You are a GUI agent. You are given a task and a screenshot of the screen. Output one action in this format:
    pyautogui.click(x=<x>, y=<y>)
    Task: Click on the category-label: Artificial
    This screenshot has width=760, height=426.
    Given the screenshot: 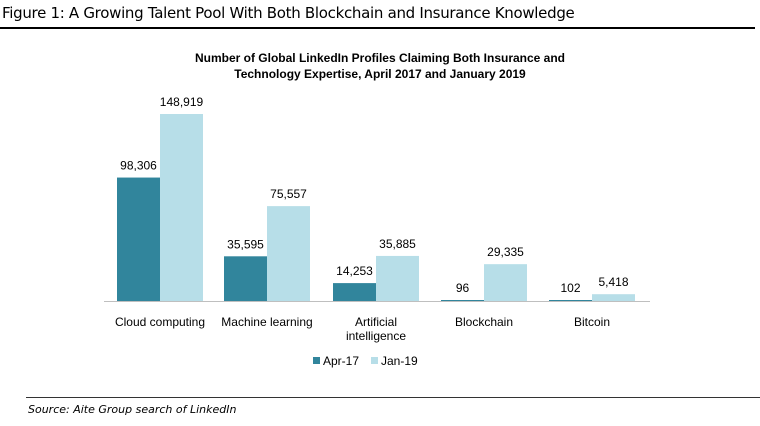 What is the action you would take?
    pyautogui.click(x=376, y=322)
    